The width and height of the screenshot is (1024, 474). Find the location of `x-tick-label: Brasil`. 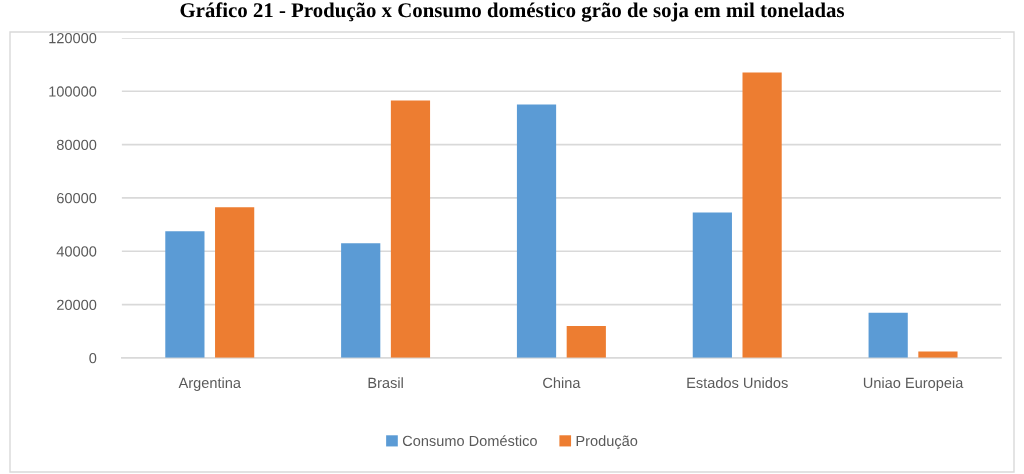

x-tick-label: Brasil is located at coordinates (385, 383).